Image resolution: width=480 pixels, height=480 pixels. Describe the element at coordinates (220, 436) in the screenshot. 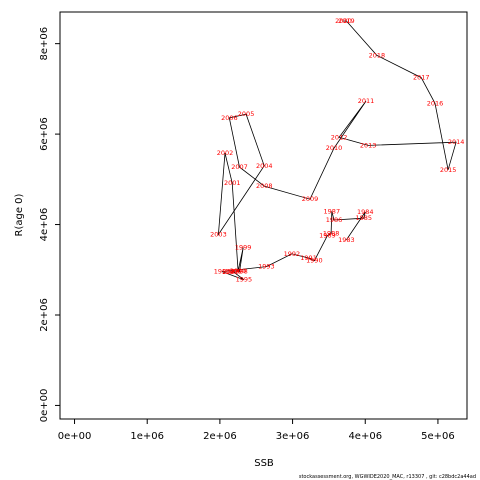

I see `x-tick-label: 2e+06` at that location.